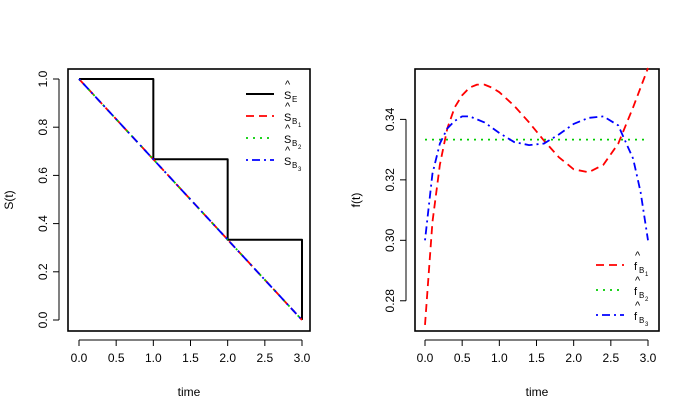 The height and width of the screenshot is (418, 692). Describe the element at coordinates (274, 159) in the screenshot. I see `legend-item: ^S B 3` at that location.